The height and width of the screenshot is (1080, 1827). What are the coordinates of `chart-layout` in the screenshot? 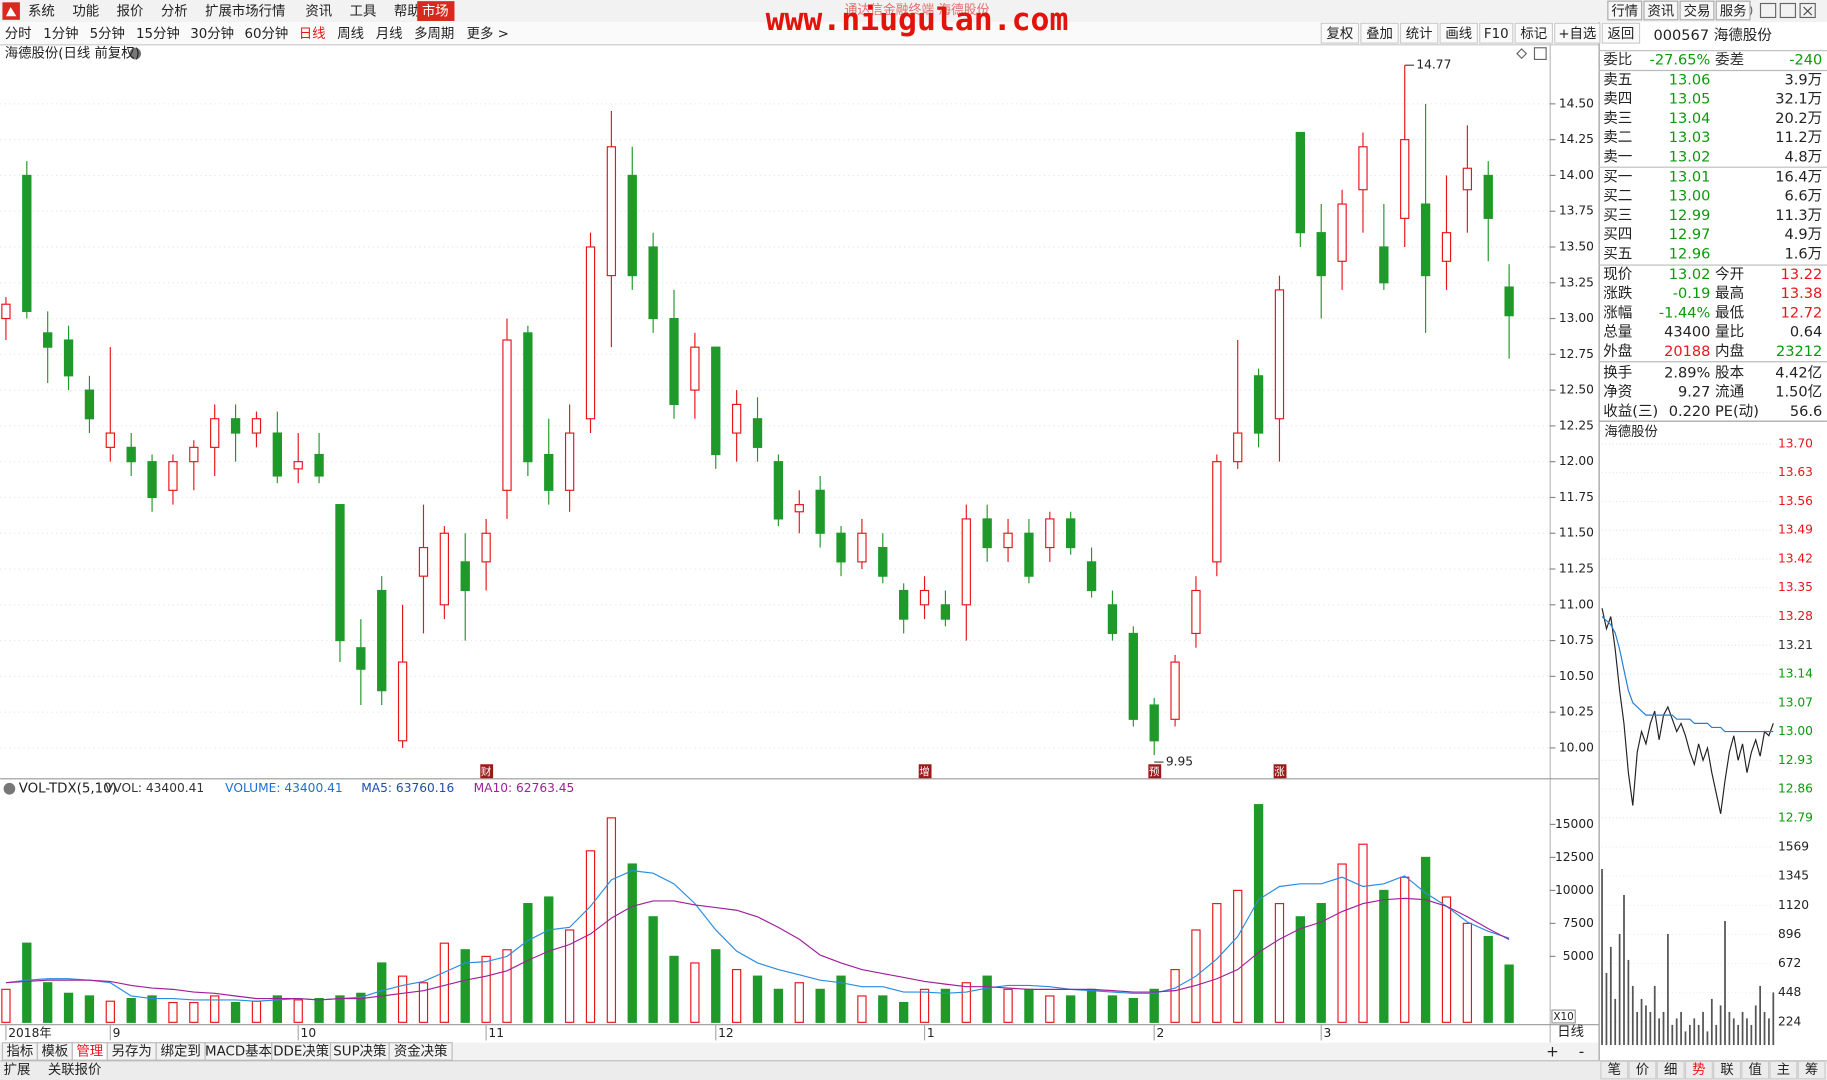 It's located at (1540, 53).